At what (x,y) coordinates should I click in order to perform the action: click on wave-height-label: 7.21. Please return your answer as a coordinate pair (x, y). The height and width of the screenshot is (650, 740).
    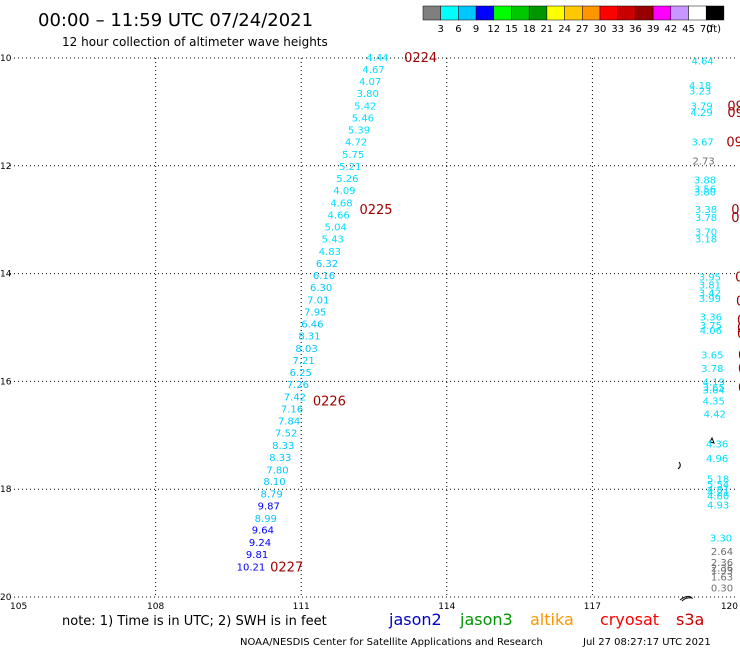
    Looking at the image, I should click on (304, 361).